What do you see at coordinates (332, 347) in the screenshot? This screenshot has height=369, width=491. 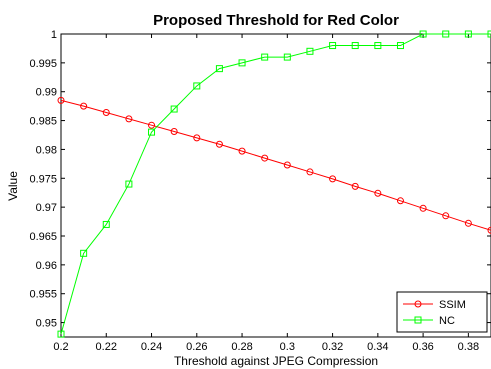 I see `x-tick-label: 0.32` at bounding box center [332, 347].